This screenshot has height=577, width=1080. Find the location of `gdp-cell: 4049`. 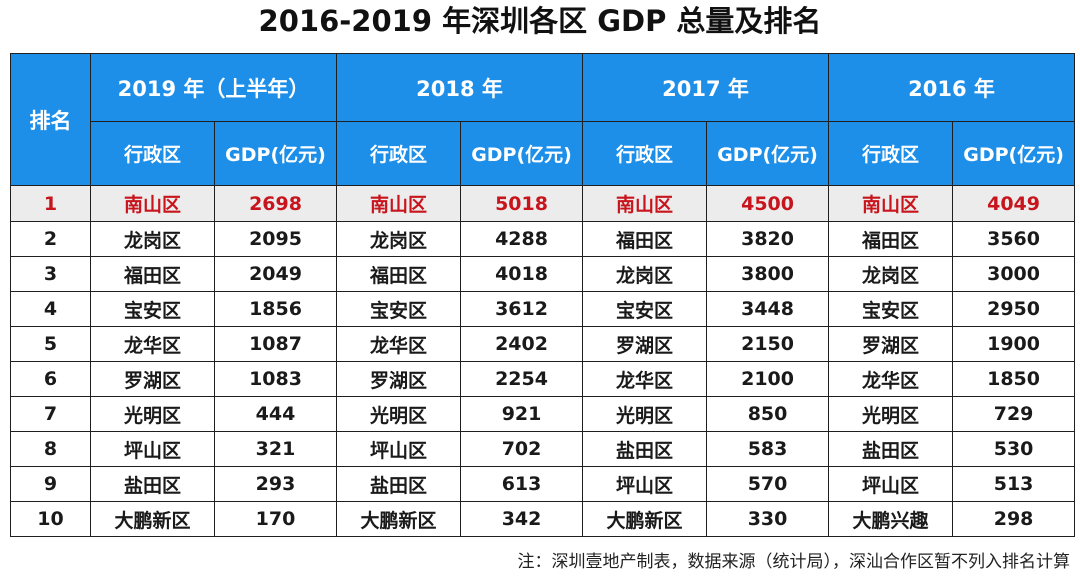

gdp-cell: 4049 is located at coordinates (1014, 203).